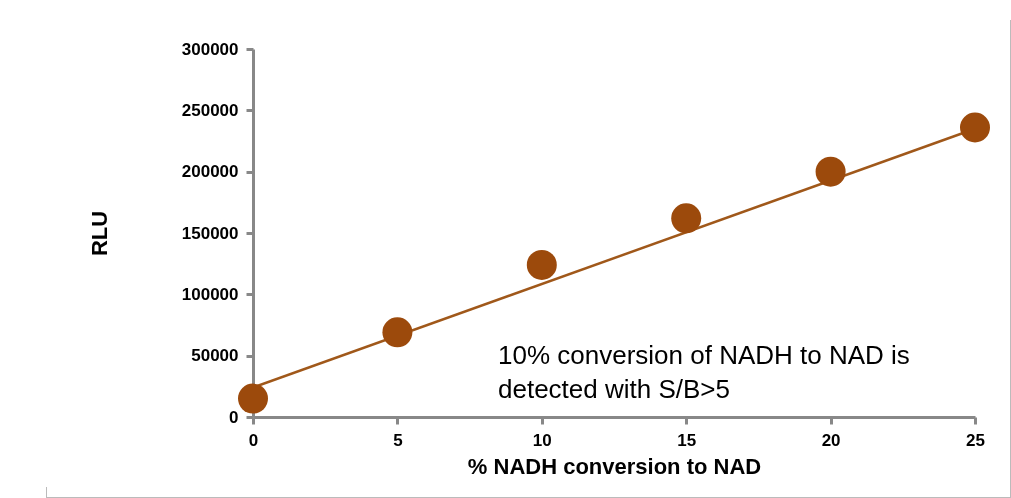 Image resolution: width=1011 pixels, height=498 pixels. I want to click on x-tick-label: 15, so click(687, 440).